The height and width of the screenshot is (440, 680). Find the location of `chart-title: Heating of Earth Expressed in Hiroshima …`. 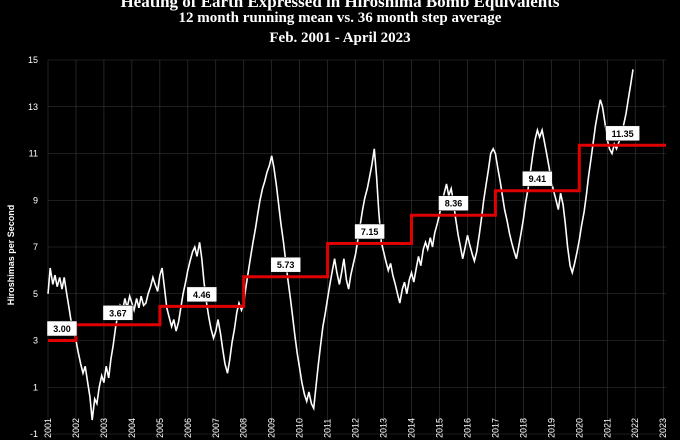

chart-title: Heating of Earth Expressed in Hiroshima … is located at coordinates (340, 5).